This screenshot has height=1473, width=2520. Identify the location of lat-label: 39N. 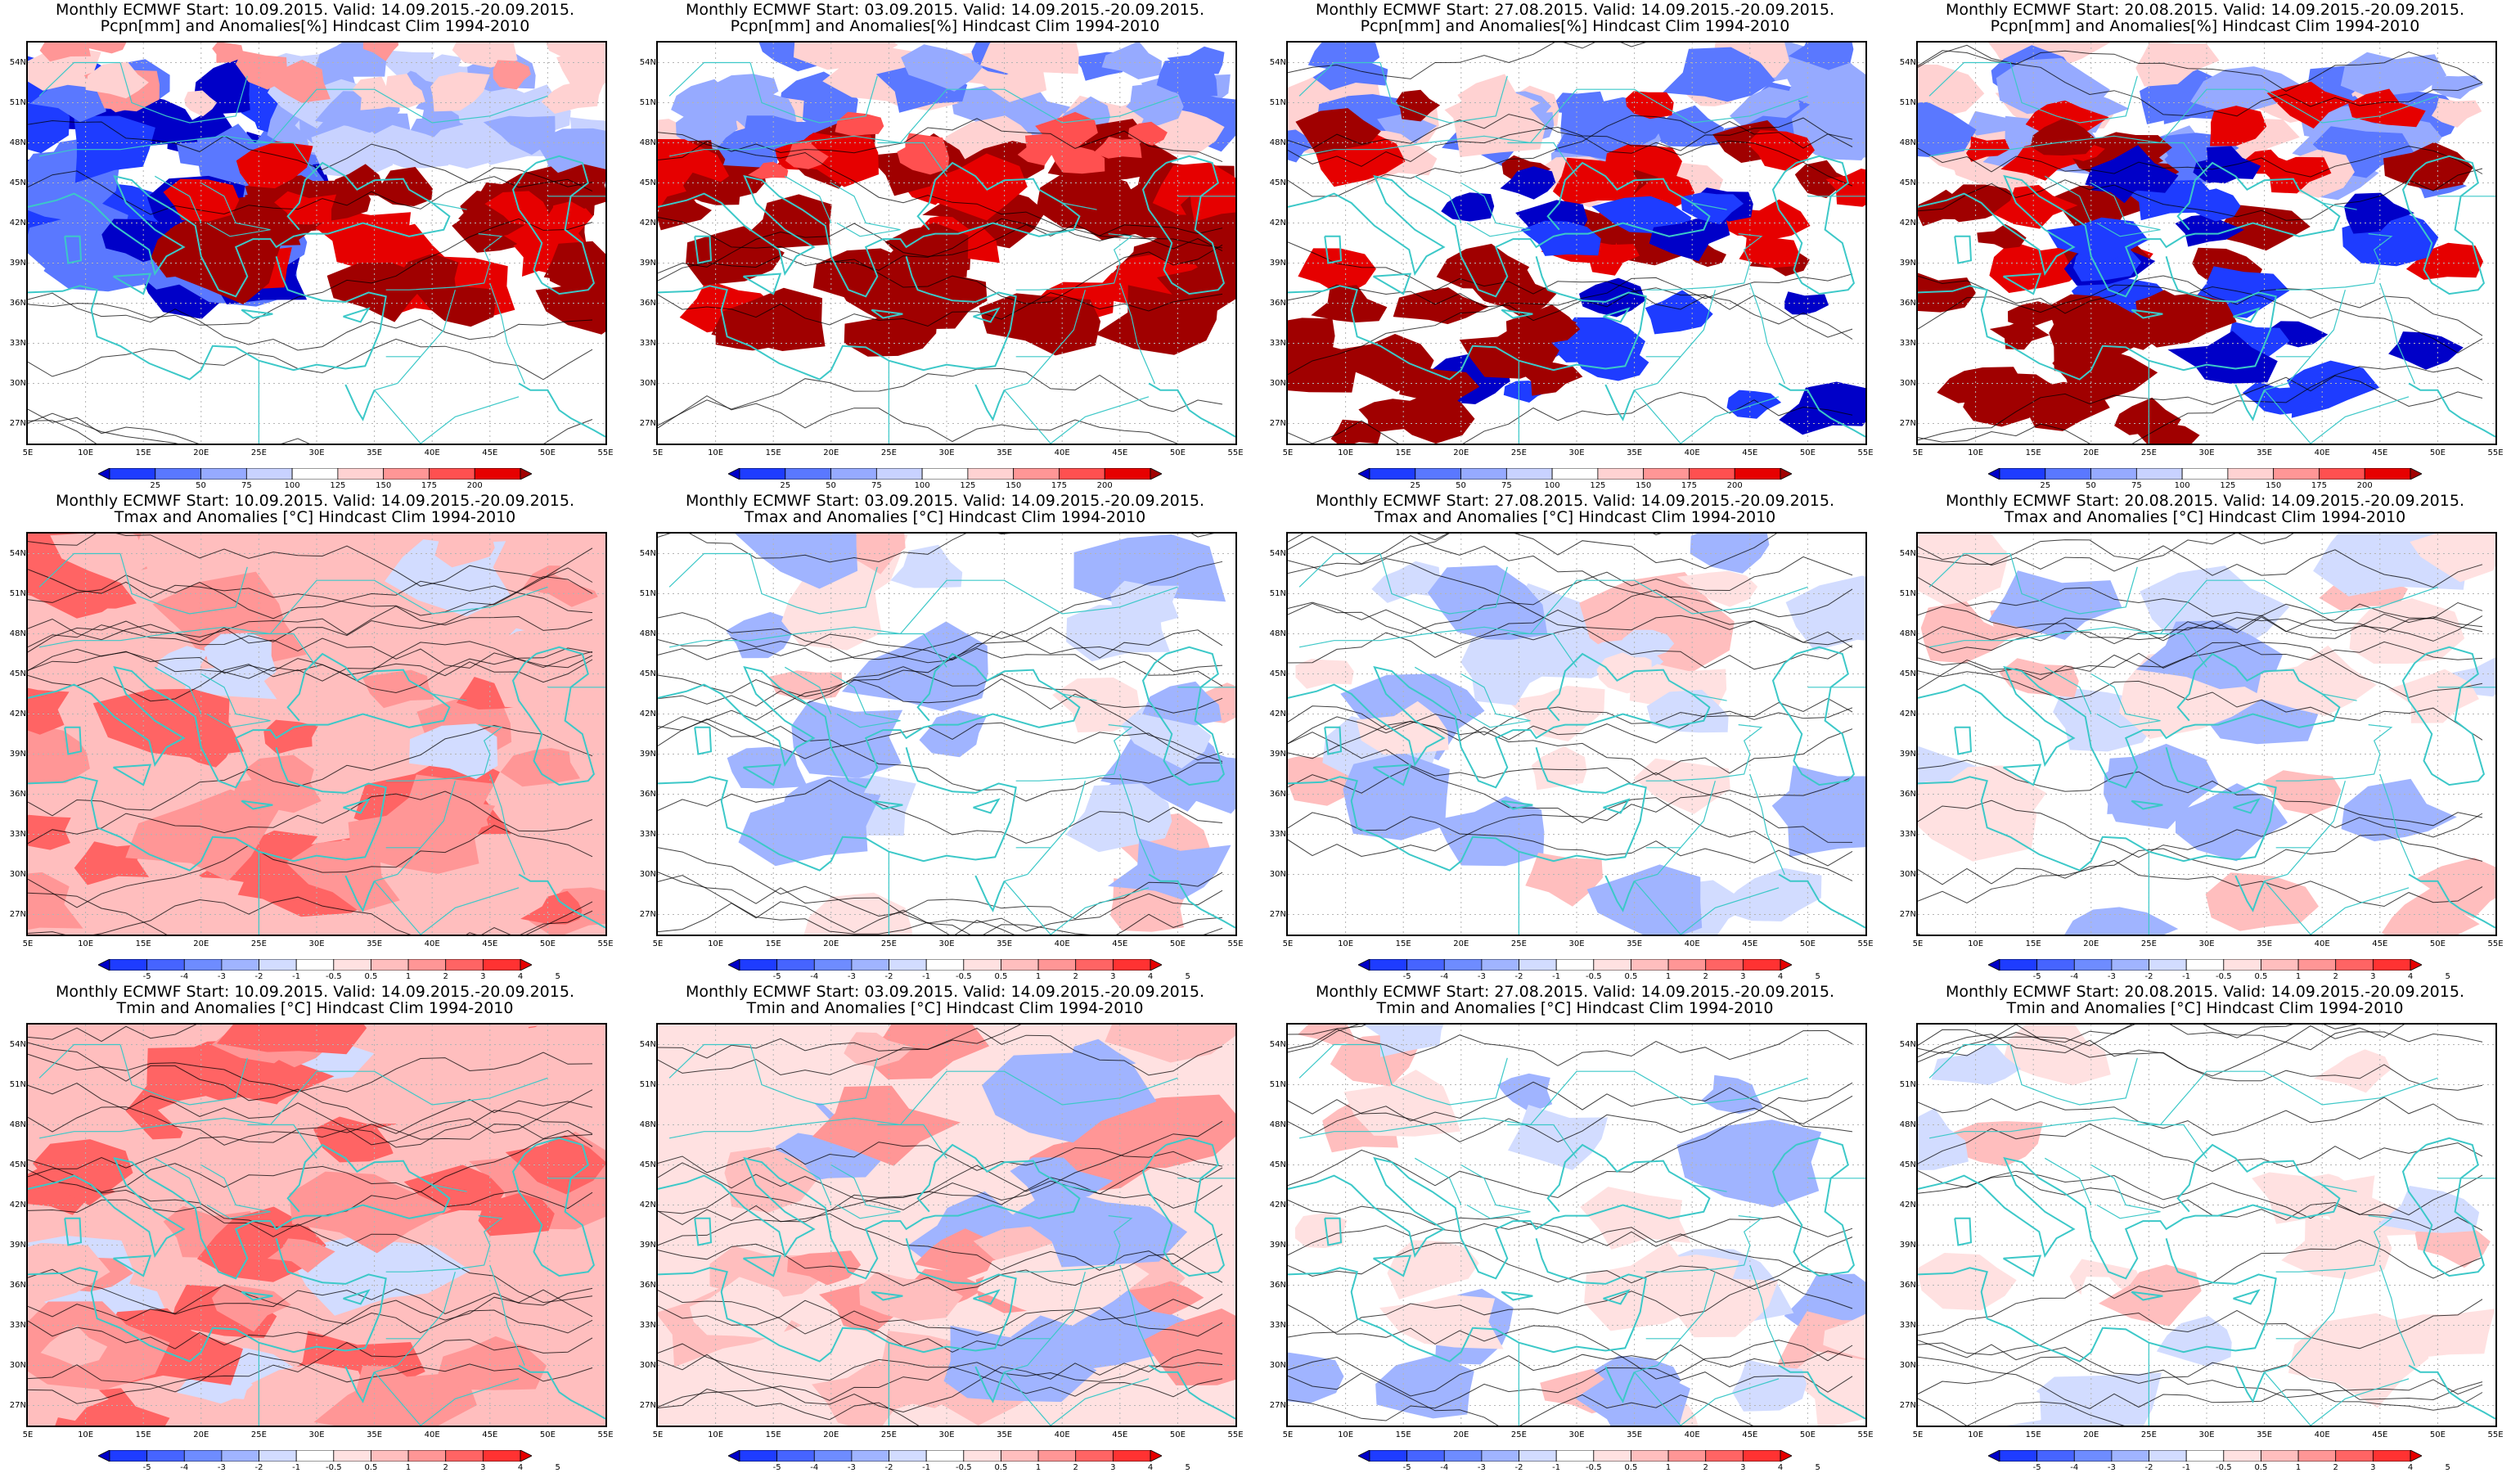
(17, 754).